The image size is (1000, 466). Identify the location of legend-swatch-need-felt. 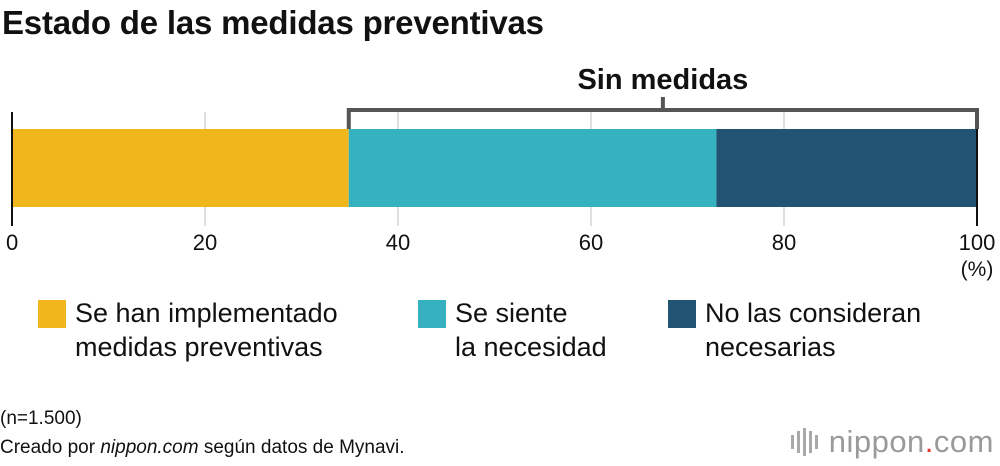
(432, 314).